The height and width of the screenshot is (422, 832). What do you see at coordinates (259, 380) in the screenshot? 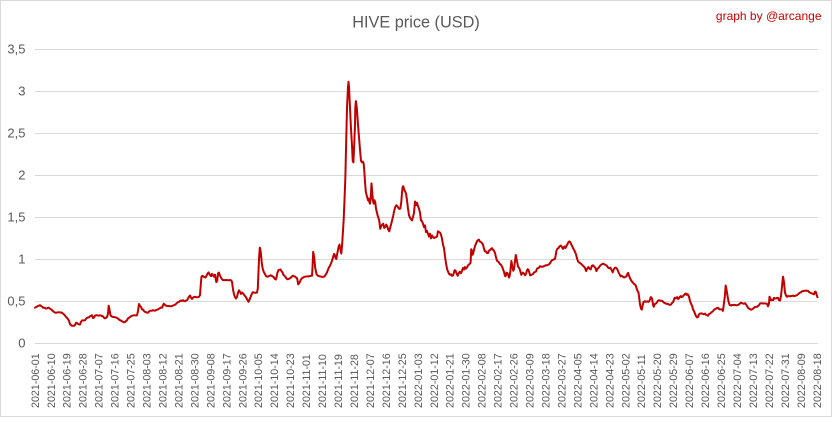
I see `svg-text: 2021-10-05` at bounding box center [259, 380].